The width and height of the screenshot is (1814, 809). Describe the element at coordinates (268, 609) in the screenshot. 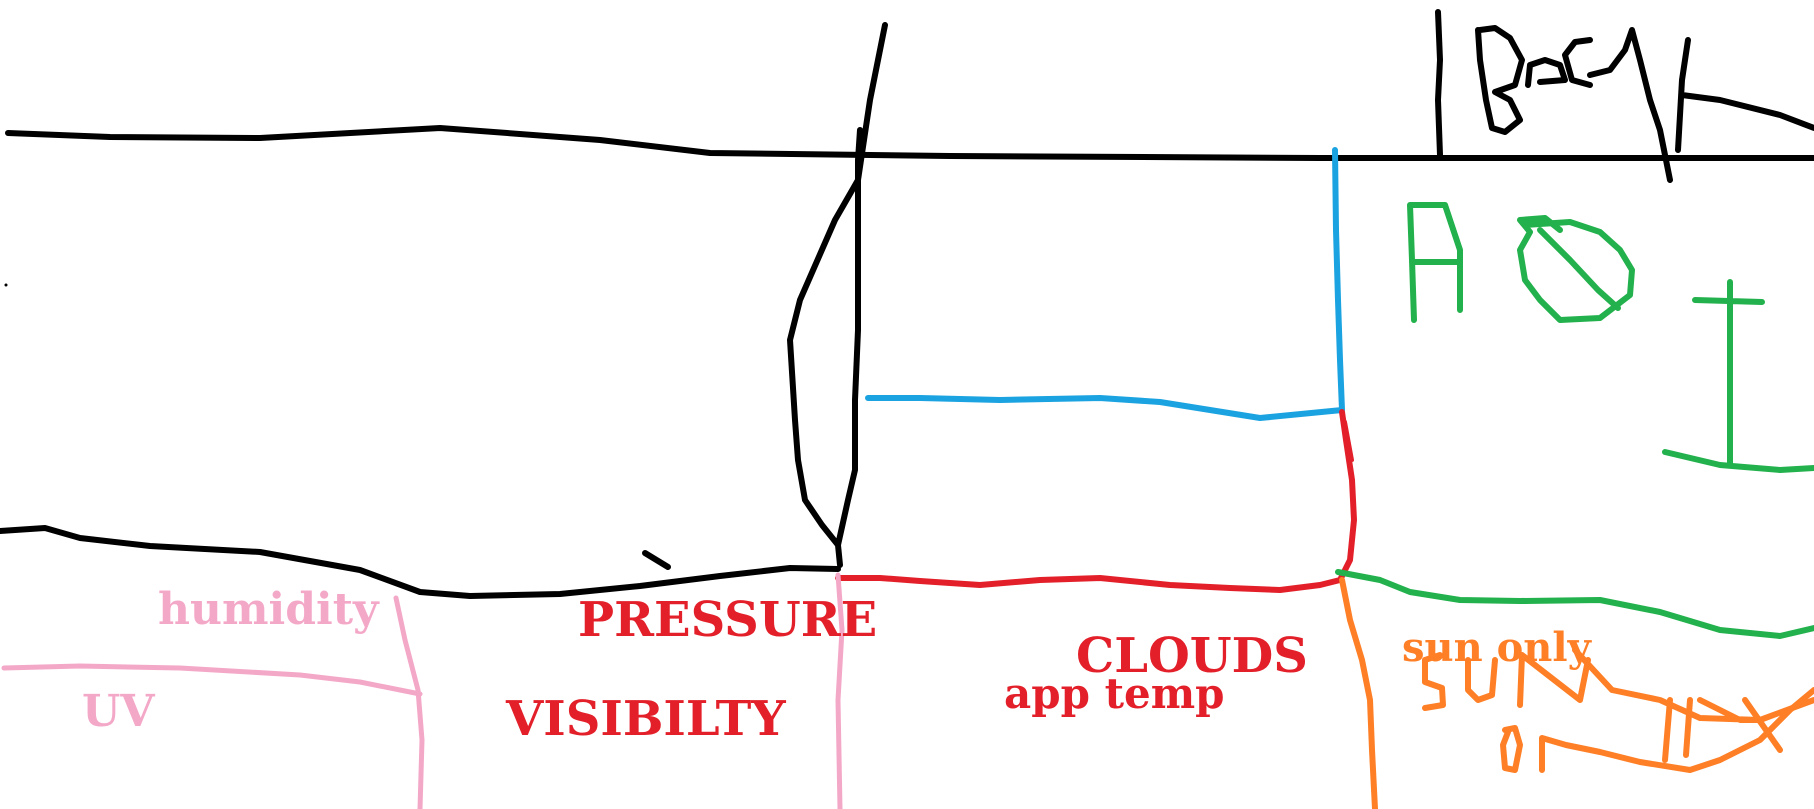

I see `humidity-label: humidity` at that location.